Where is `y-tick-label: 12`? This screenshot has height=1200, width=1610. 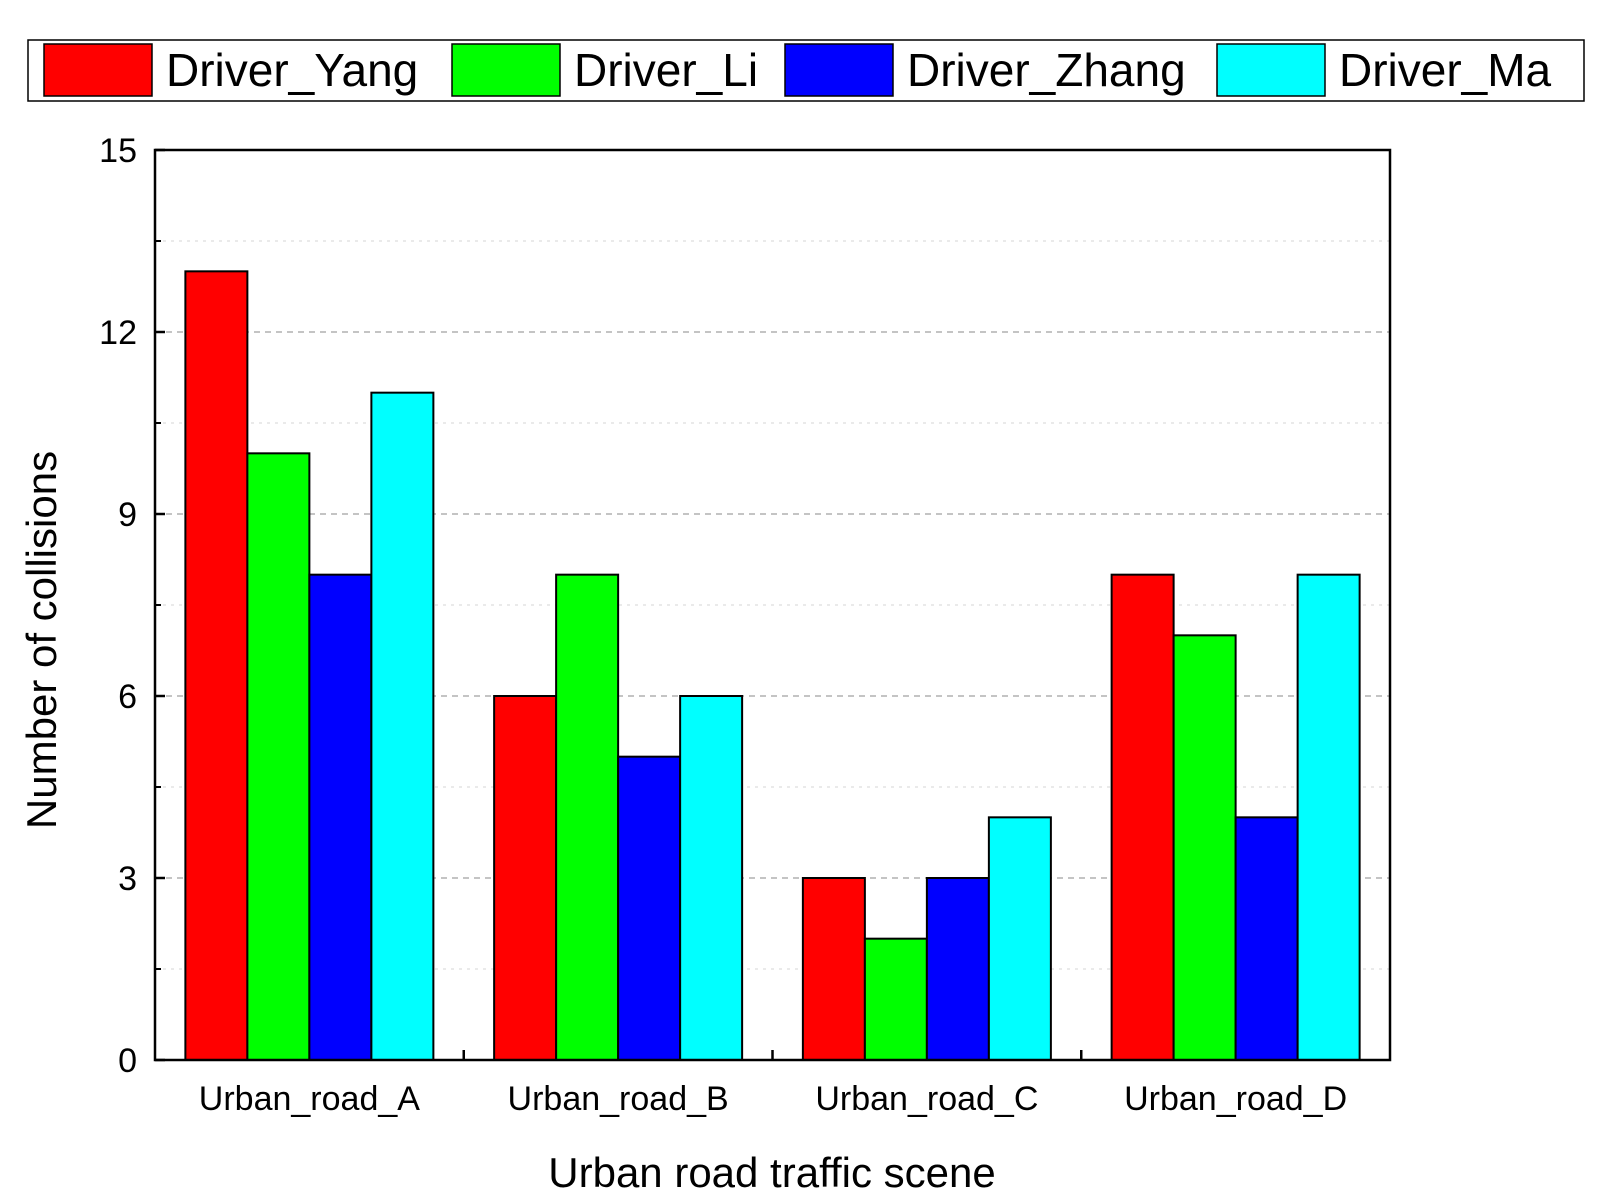 y-tick-label: 12 is located at coordinates (118, 333).